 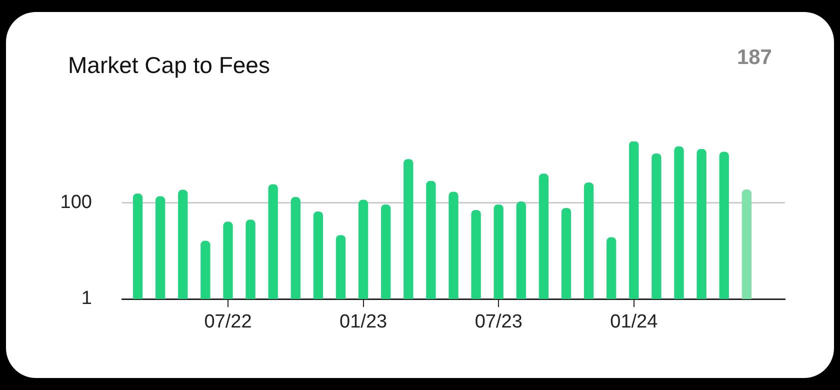 What do you see at coordinates (169, 65) in the screenshot?
I see `chart-title: Market Cap to Fees` at bounding box center [169, 65].